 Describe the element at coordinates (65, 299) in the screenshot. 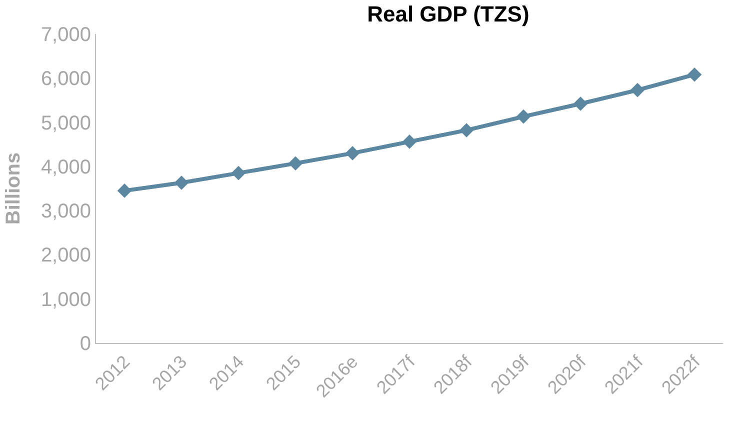

I see `y-tick-label: 1,000` at that location.